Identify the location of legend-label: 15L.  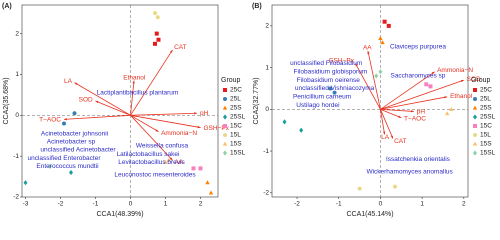
(485, 135).